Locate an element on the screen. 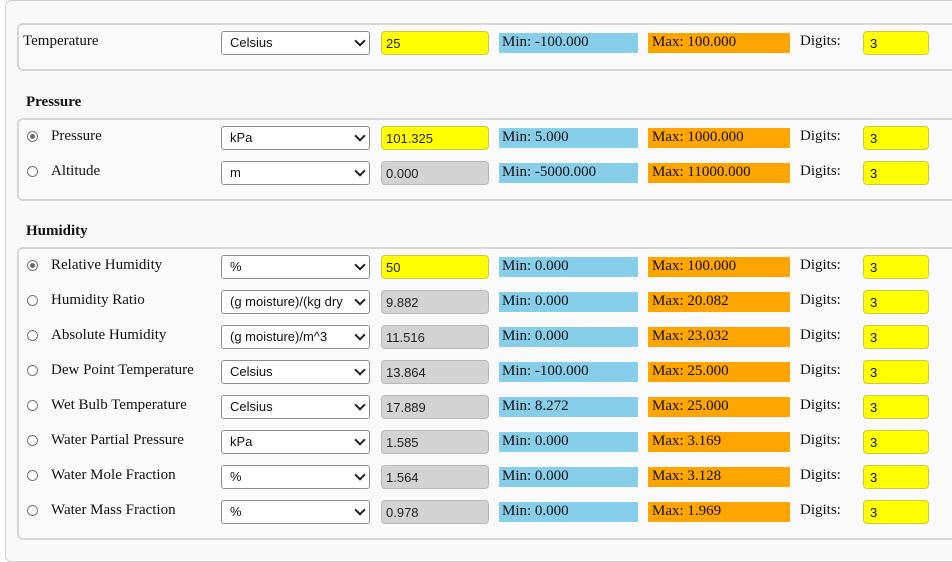 The width and height of the screenshot is (952, 562). altitude-min-badge: Min: -5000.000 is located at coordinates (568, 173).